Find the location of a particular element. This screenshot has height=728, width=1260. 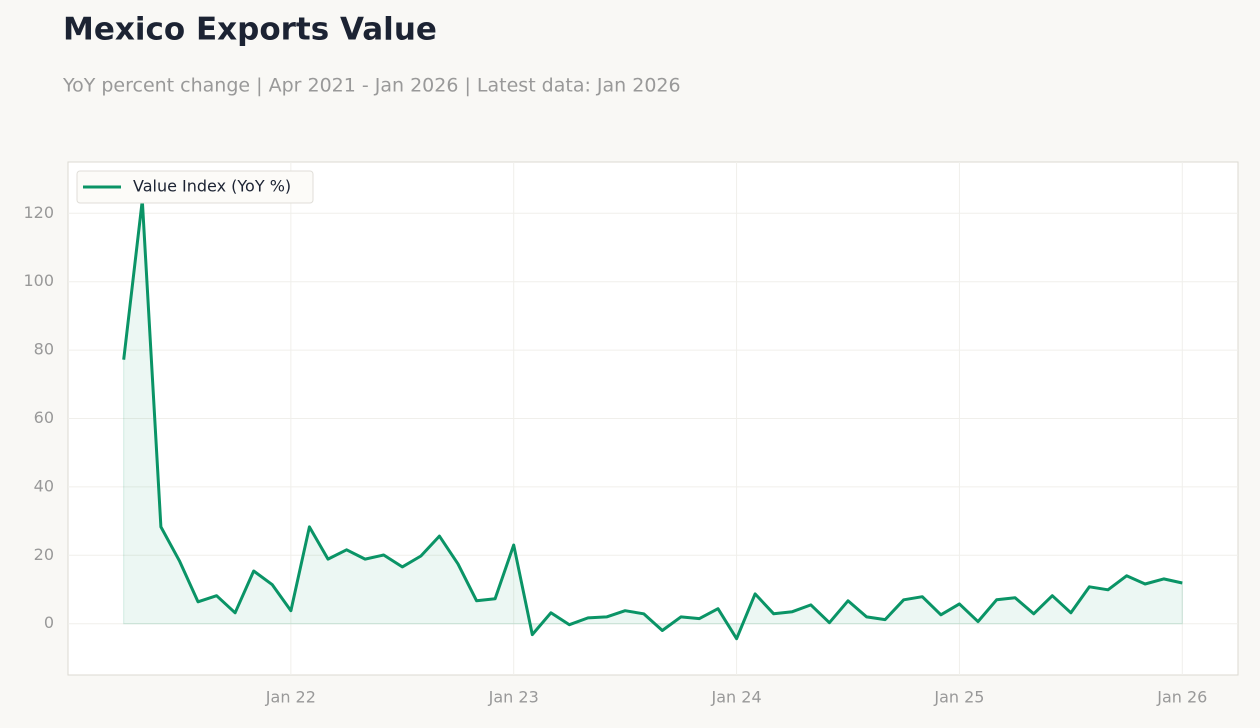

y-tick-label: 100 is located at coordinates (38, 280).